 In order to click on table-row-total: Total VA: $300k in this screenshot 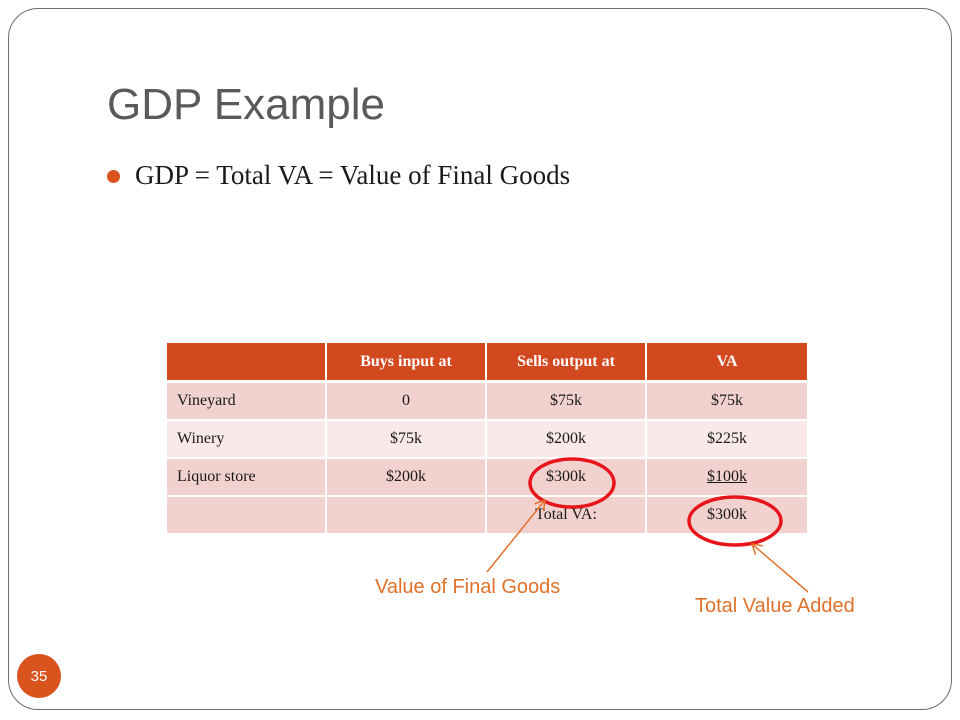, I will do `click(487, 516)`.